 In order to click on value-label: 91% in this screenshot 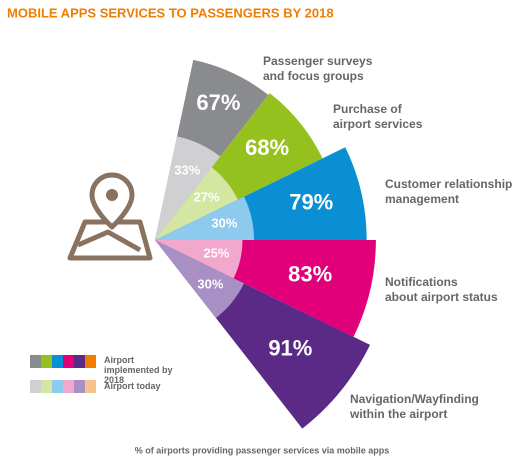, I will do `click(290, 347)`.